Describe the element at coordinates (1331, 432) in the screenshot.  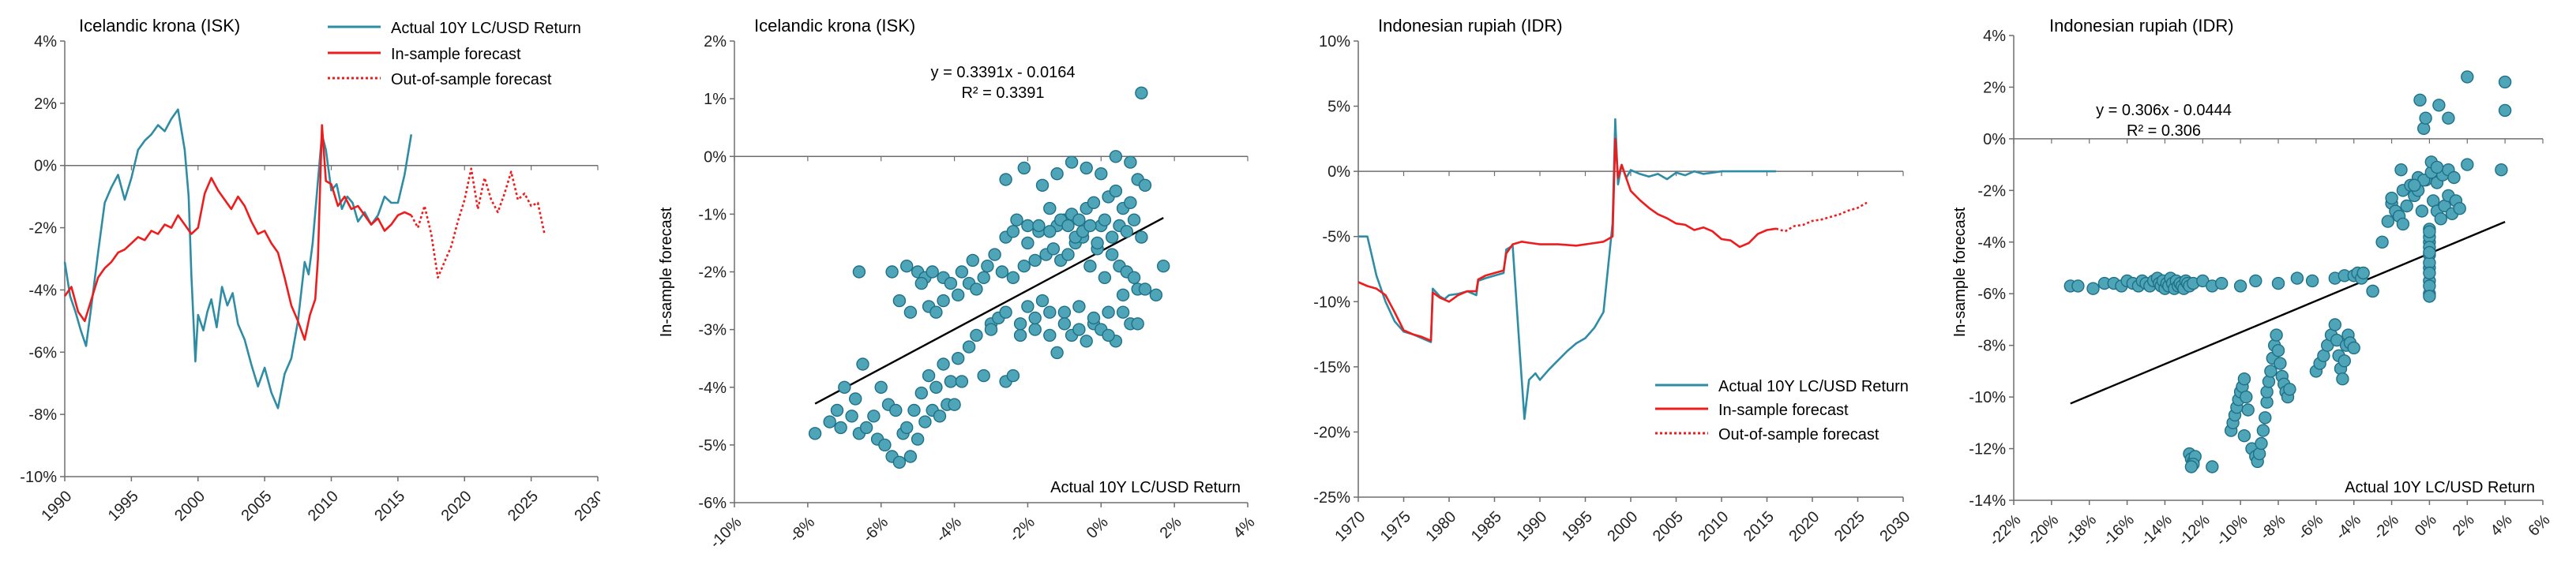
I see `y-tick-label: -20%` at that location.